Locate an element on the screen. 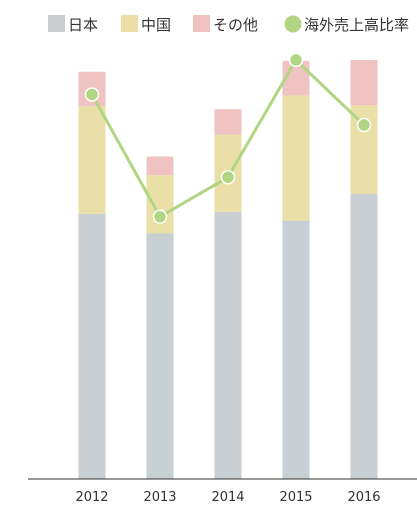 The image size is (417, 505). legend-label-1: 中国 is located at coordinates (156, 25).